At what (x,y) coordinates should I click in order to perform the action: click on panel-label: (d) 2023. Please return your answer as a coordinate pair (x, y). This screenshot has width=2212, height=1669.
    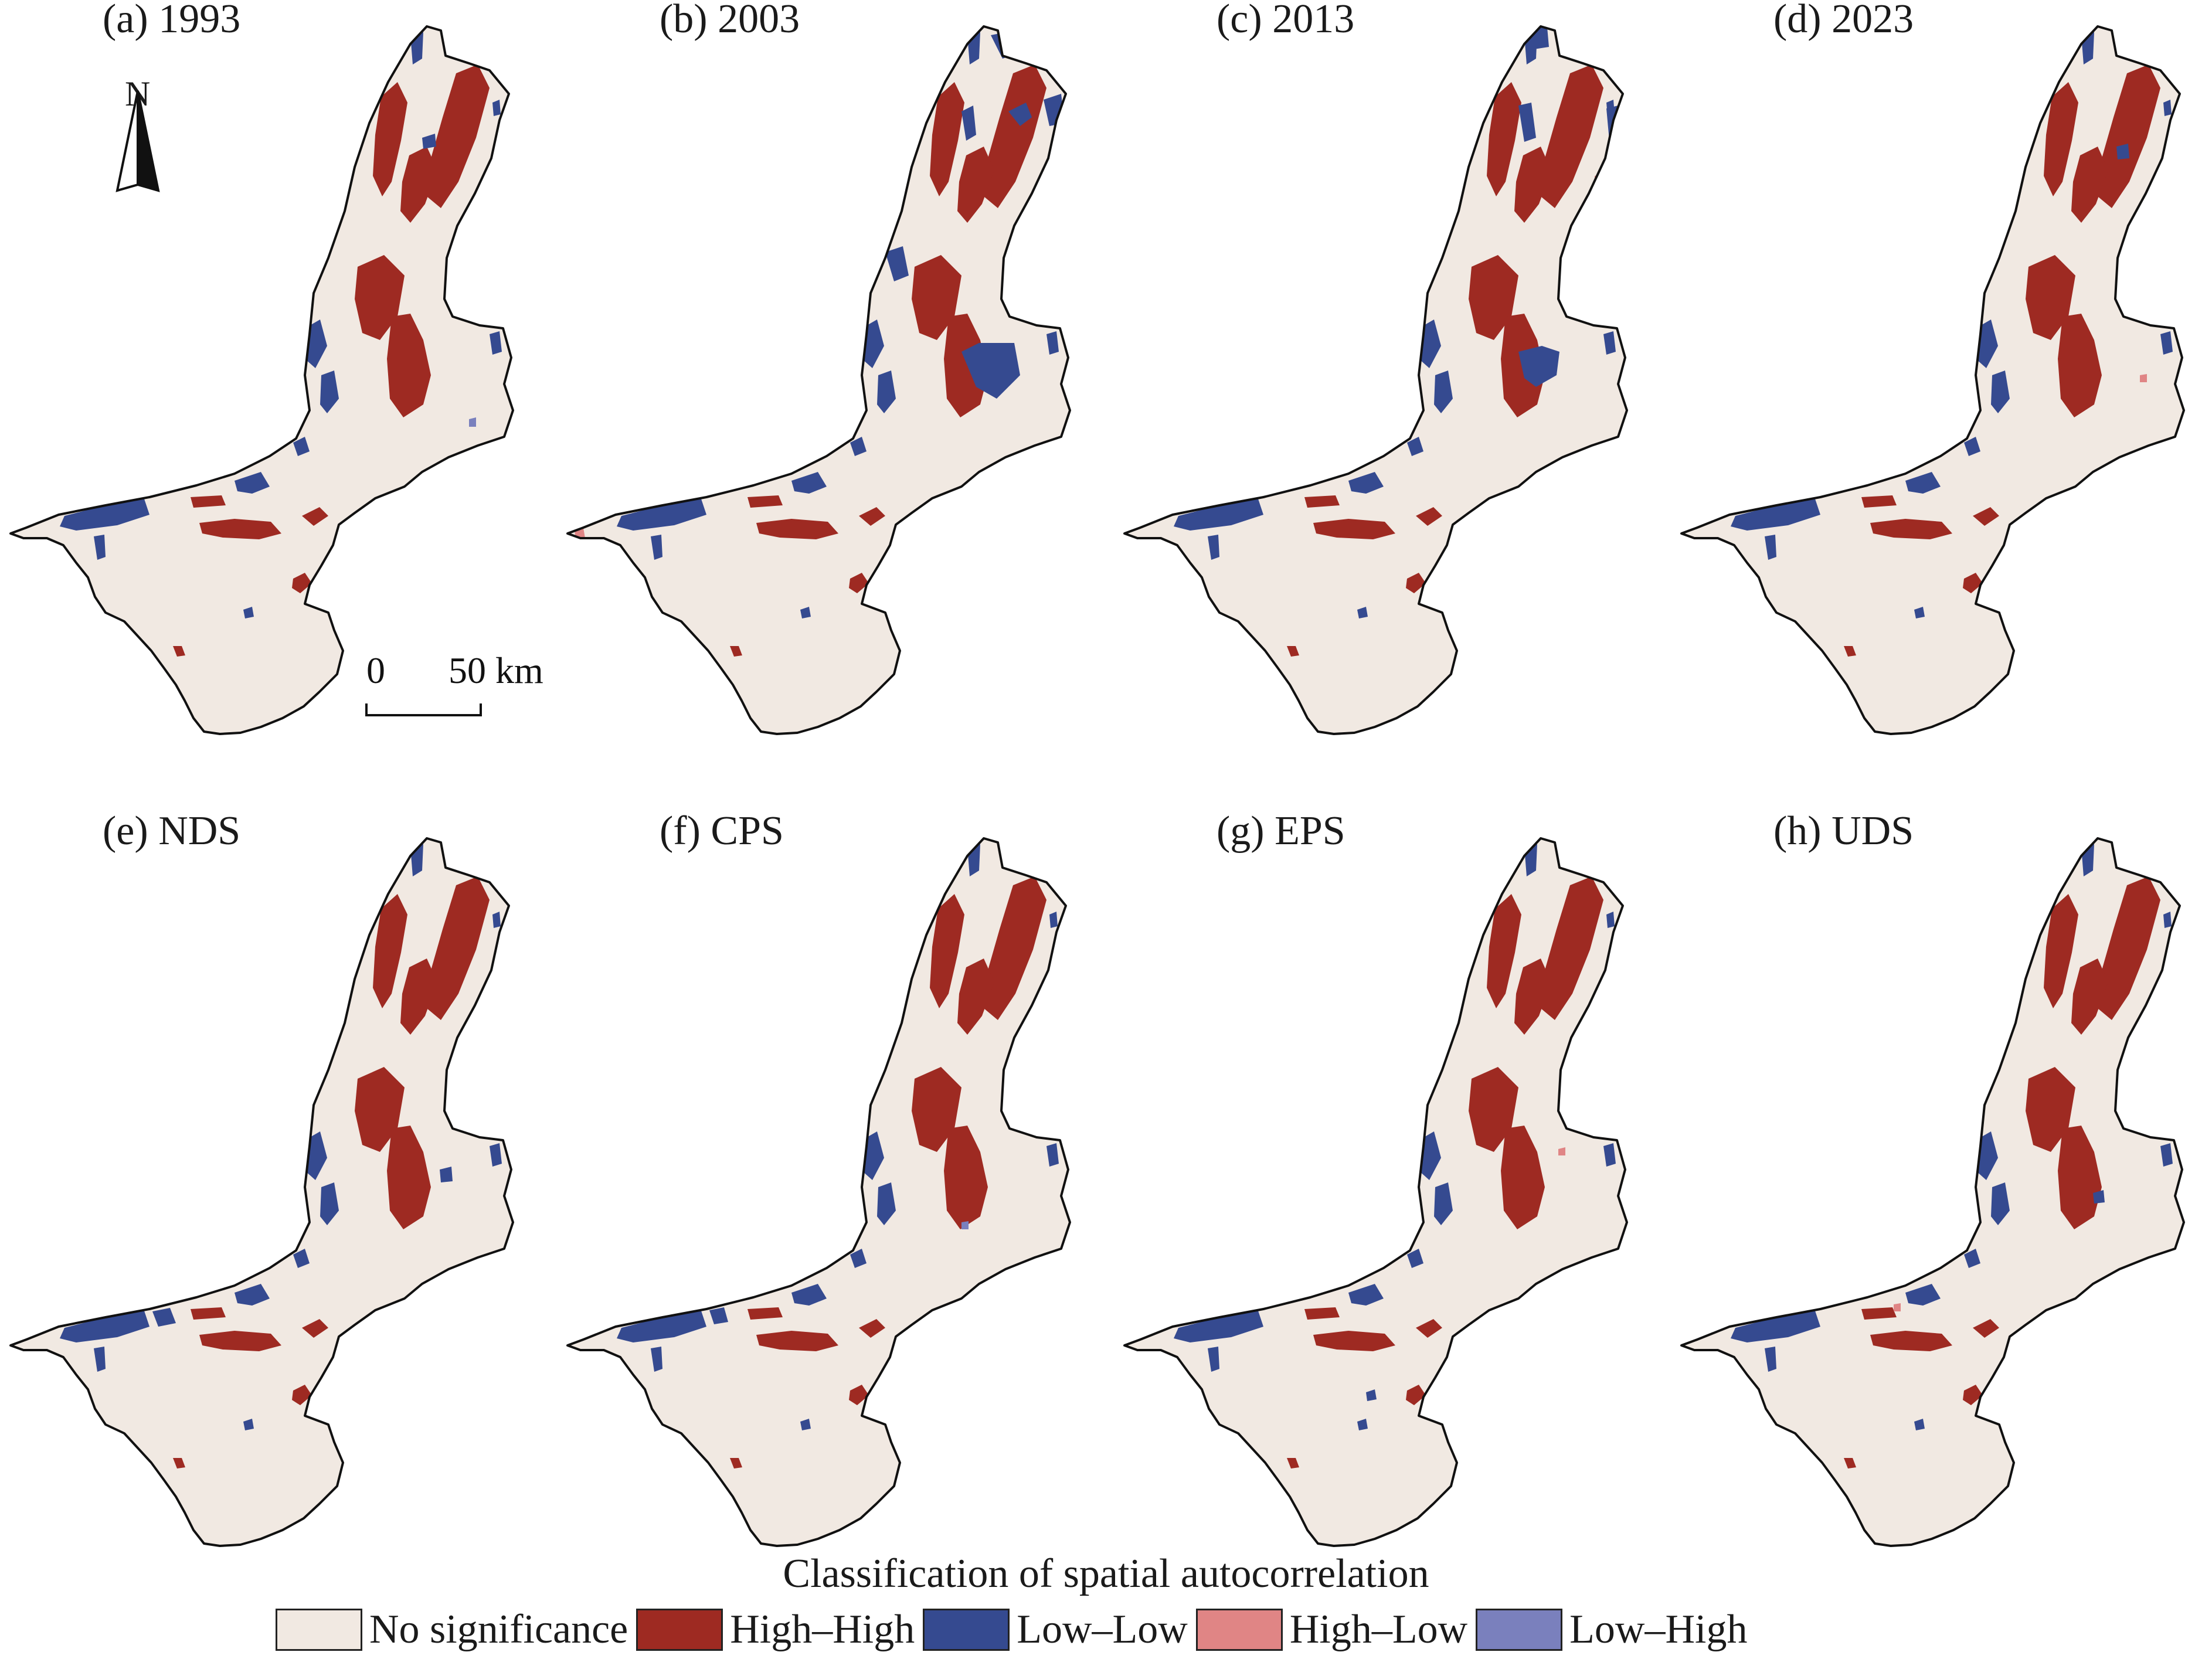
    Looking at the image, I should click on (1843, 21).